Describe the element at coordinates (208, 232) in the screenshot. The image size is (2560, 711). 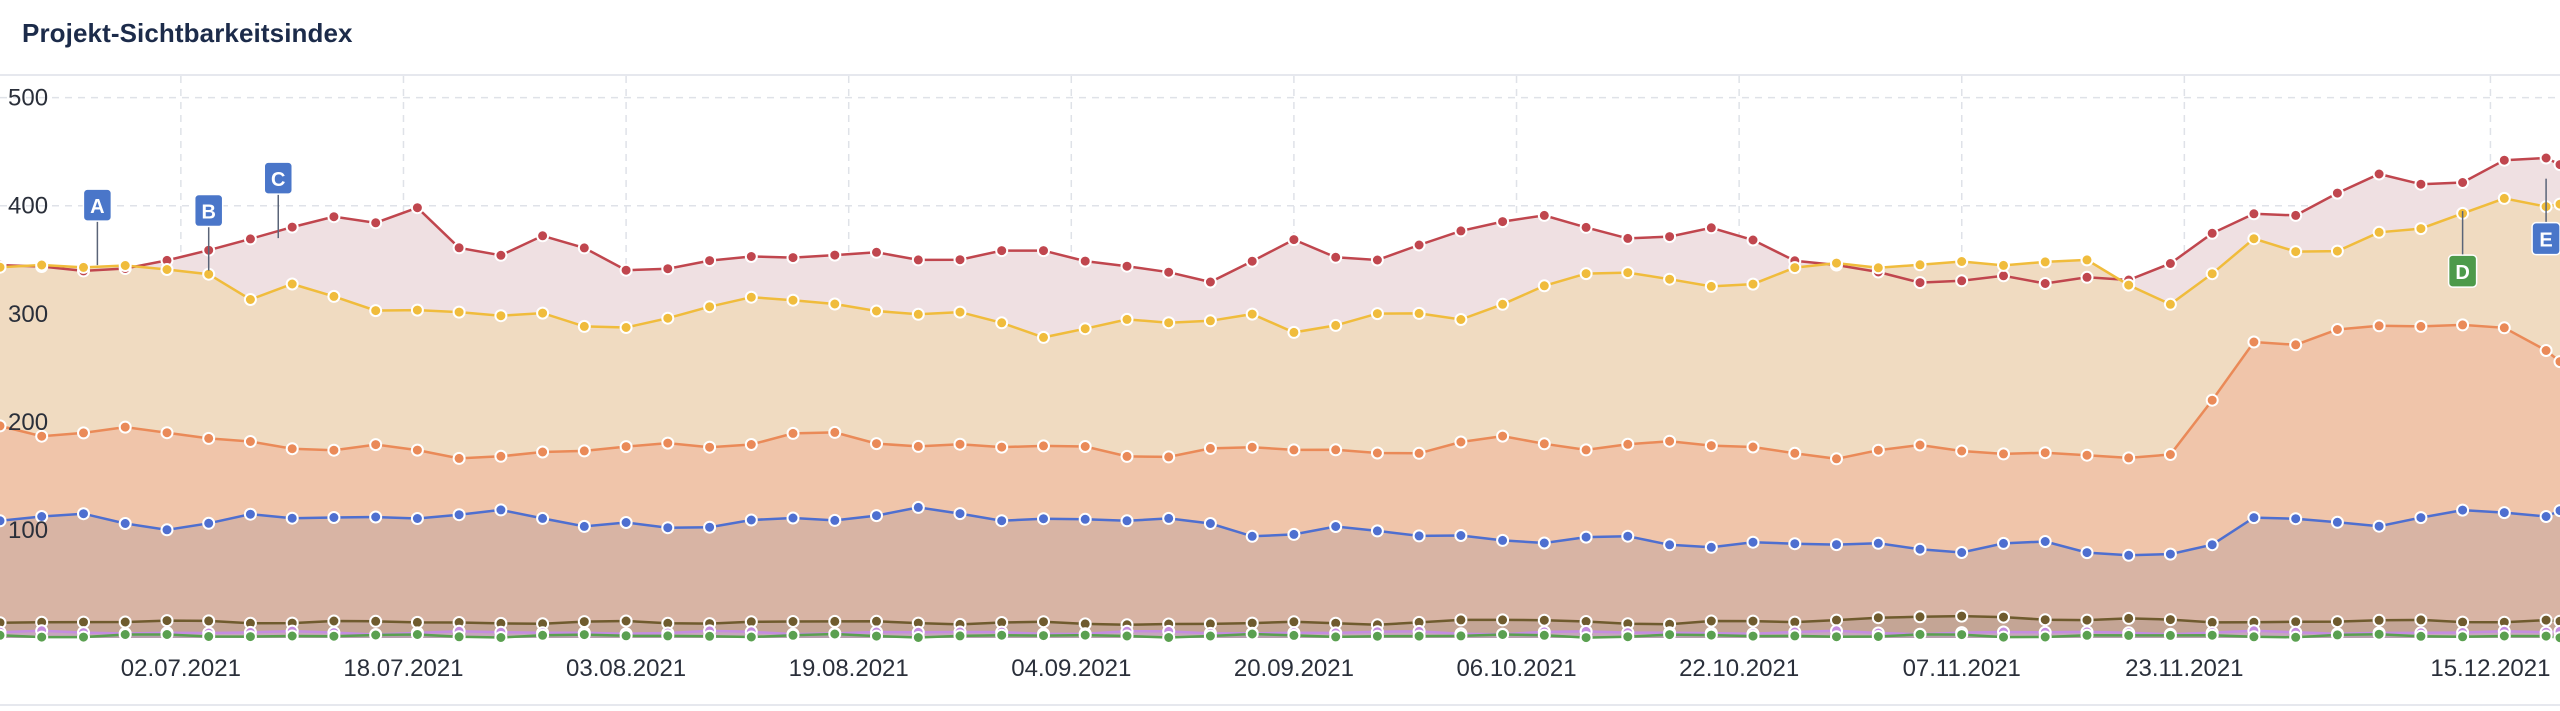
I see `annotation-b: B` at that location.